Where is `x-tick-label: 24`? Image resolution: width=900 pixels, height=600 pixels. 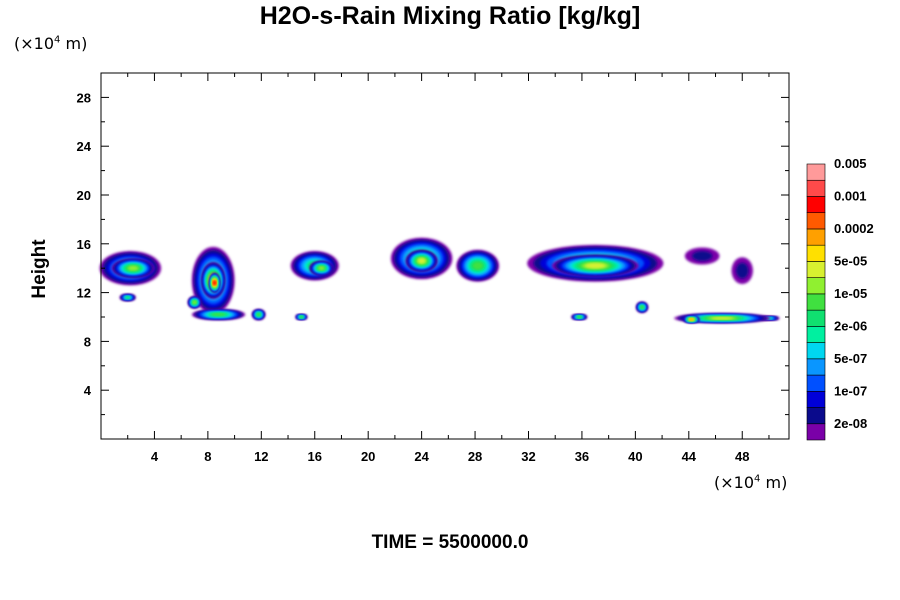 x-tick-label: 24 is located at coordinates (421, 456).